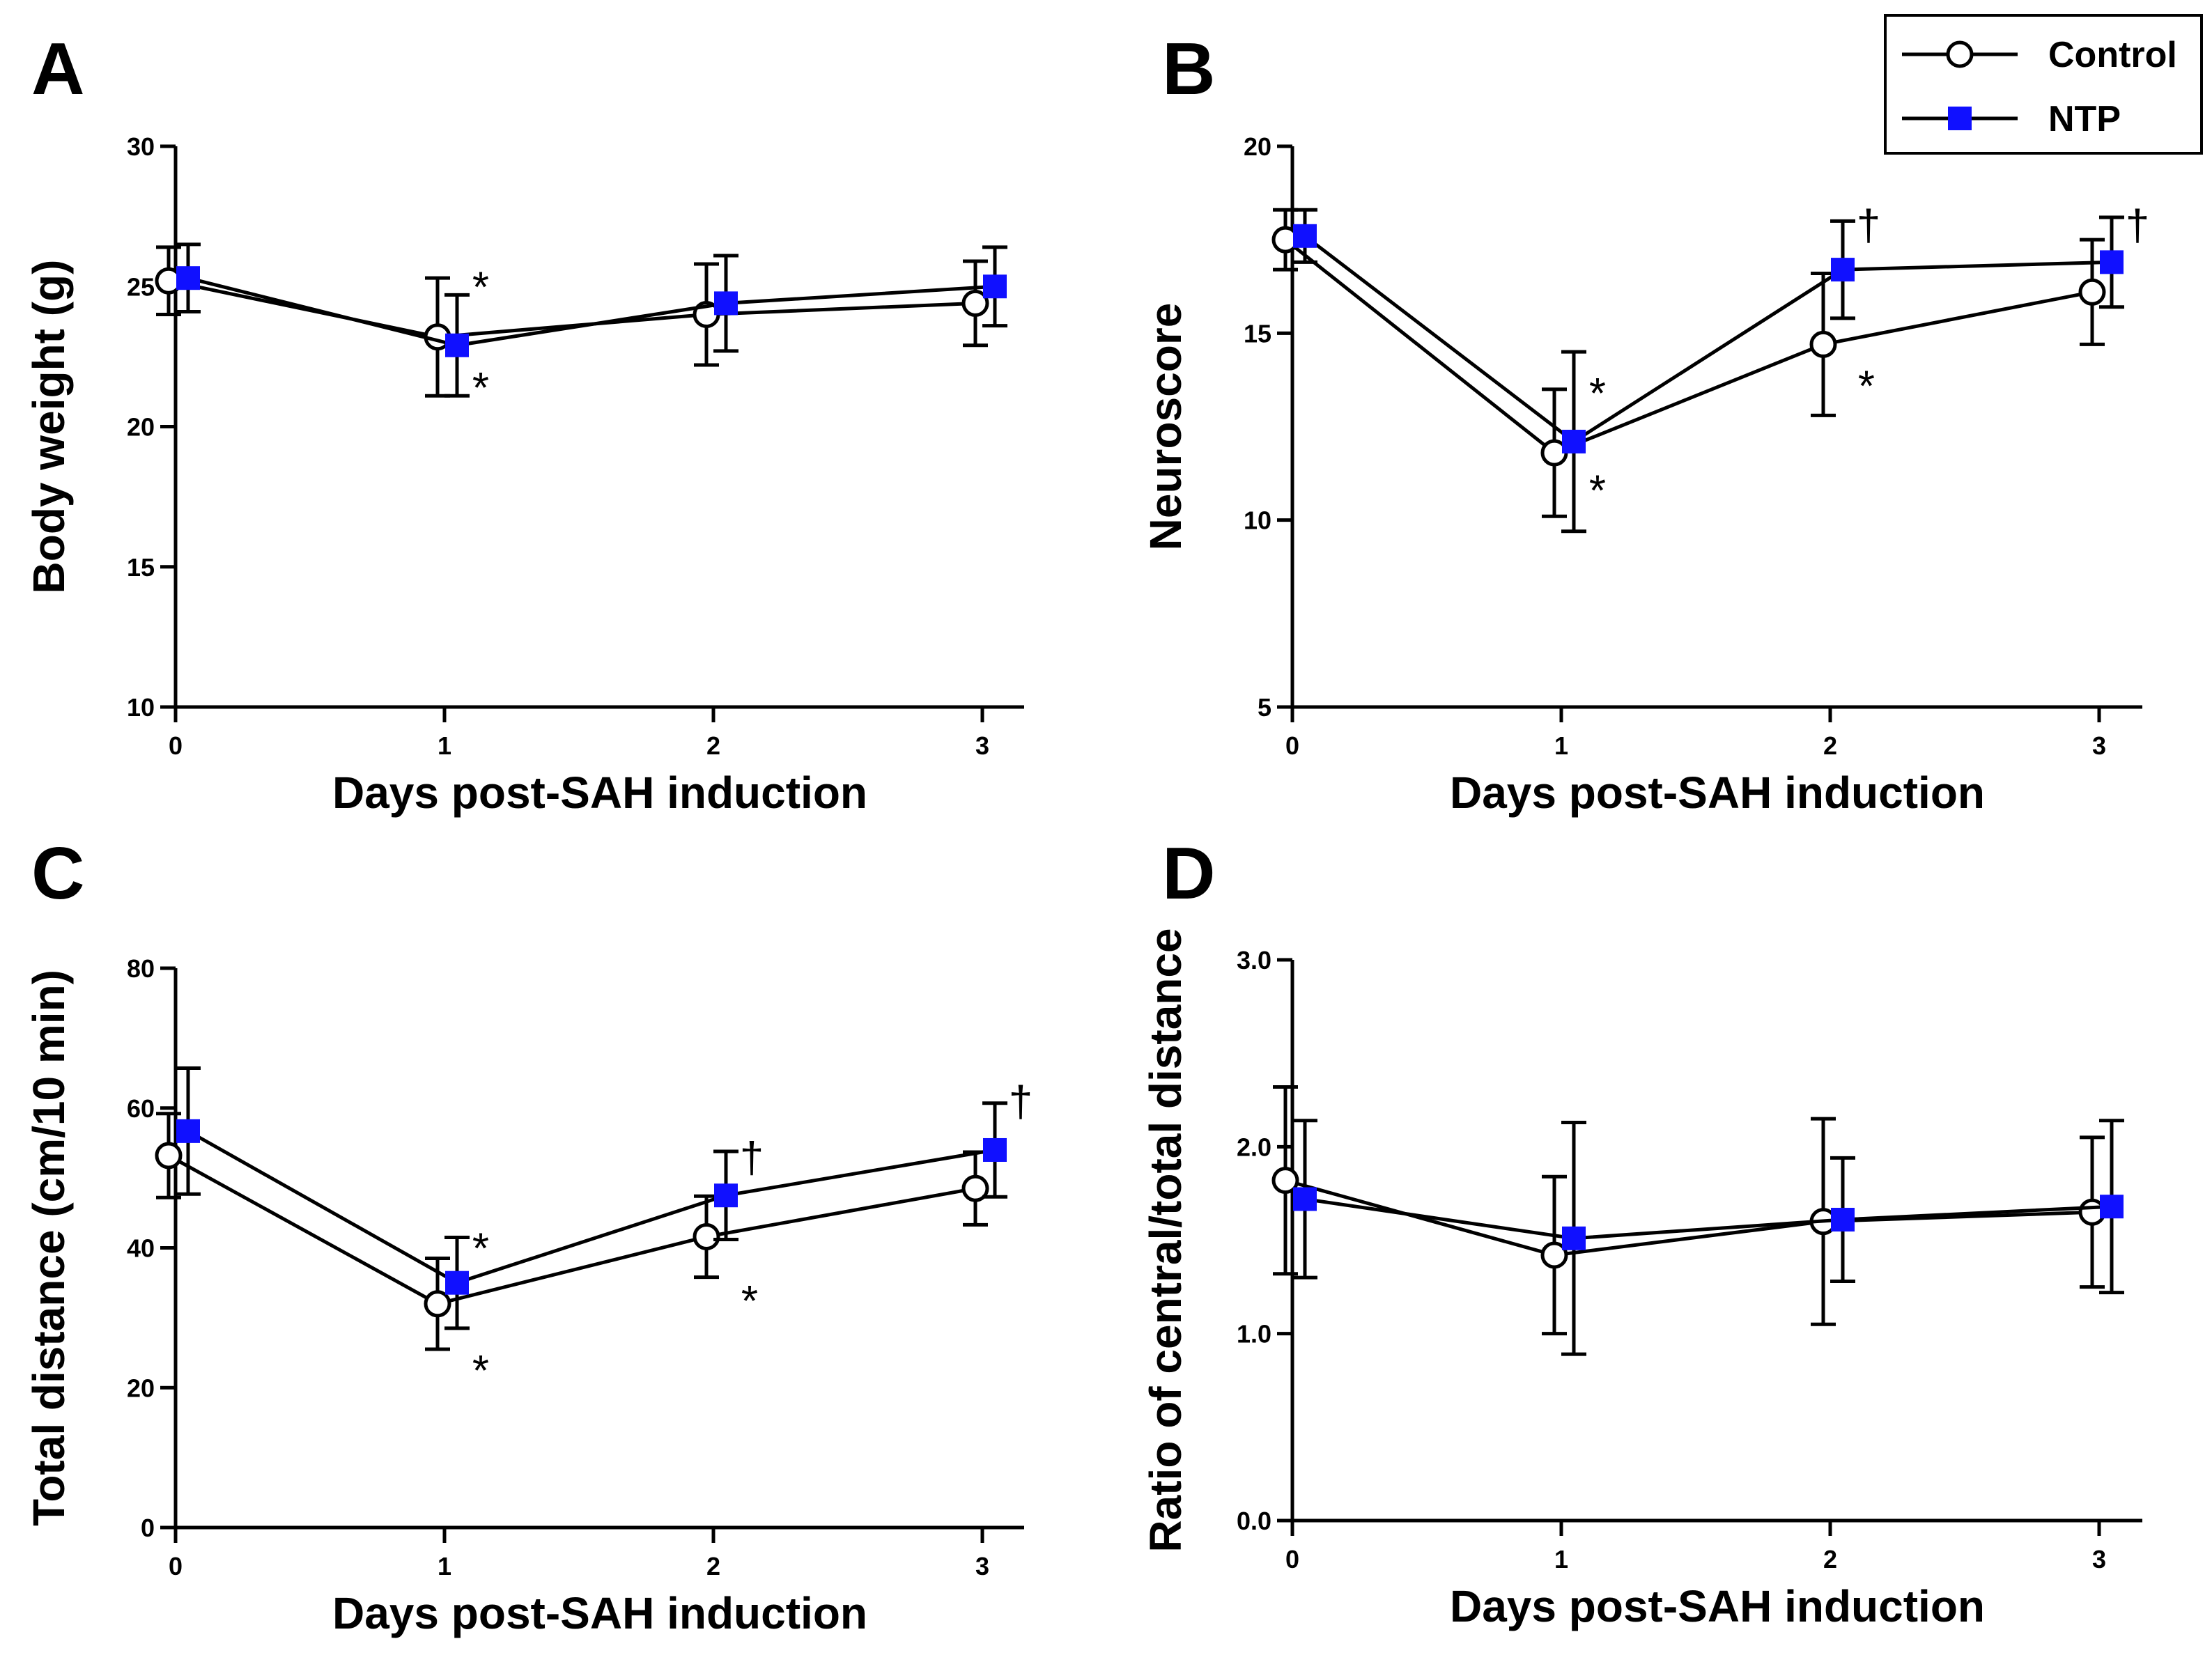  What do you see at coordinates (49, 427) in the screenshot?
I see `y-axis-title: Body weight (g)` at bounding box center [49, 427].